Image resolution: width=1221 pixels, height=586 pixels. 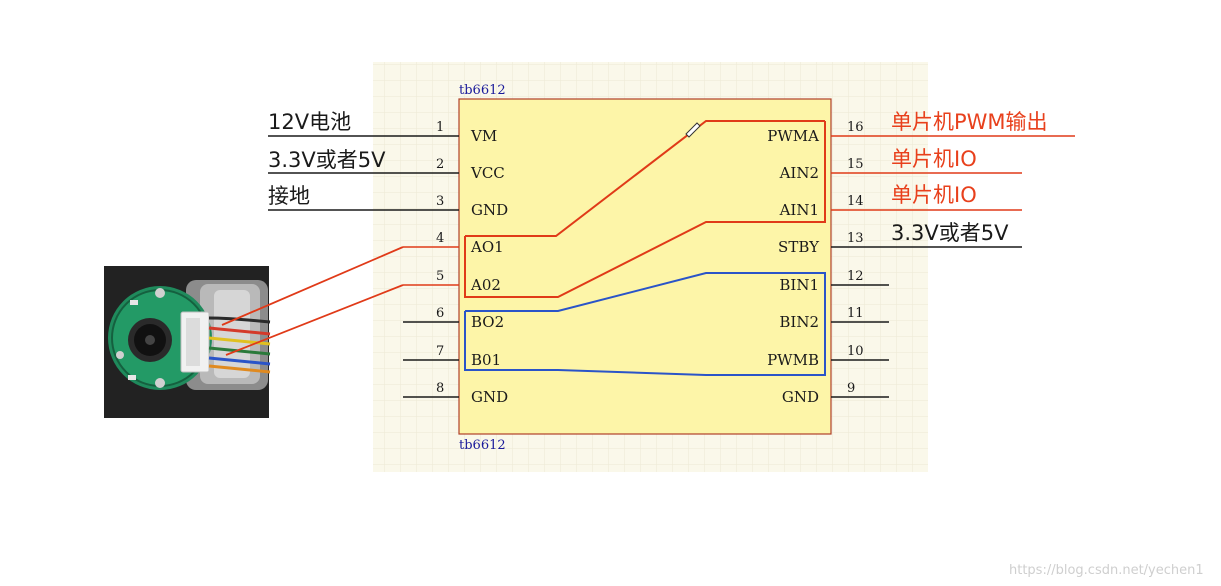 I want to click on left-pin-lines, so click(x=363, y=266).